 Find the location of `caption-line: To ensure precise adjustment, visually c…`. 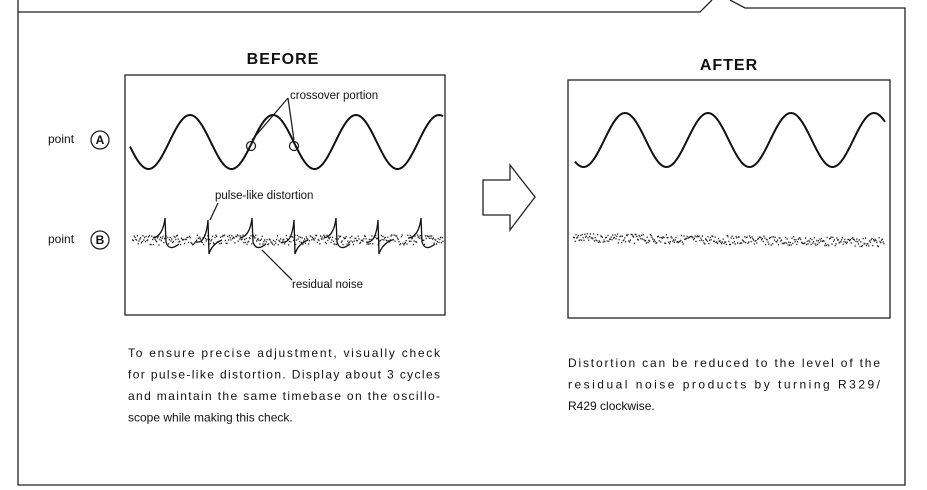

caption-line: To ensure precise adjustment, visually c… is located at coordinates (284, 353).